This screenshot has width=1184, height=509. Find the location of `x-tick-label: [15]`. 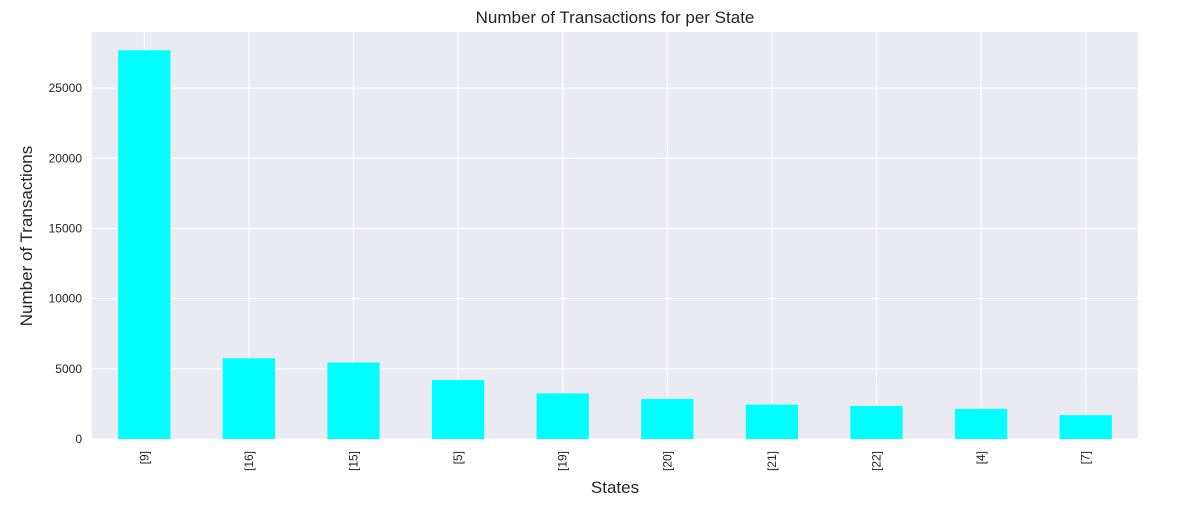

x-tick-label: [15] is located at coordinates (354, 461).